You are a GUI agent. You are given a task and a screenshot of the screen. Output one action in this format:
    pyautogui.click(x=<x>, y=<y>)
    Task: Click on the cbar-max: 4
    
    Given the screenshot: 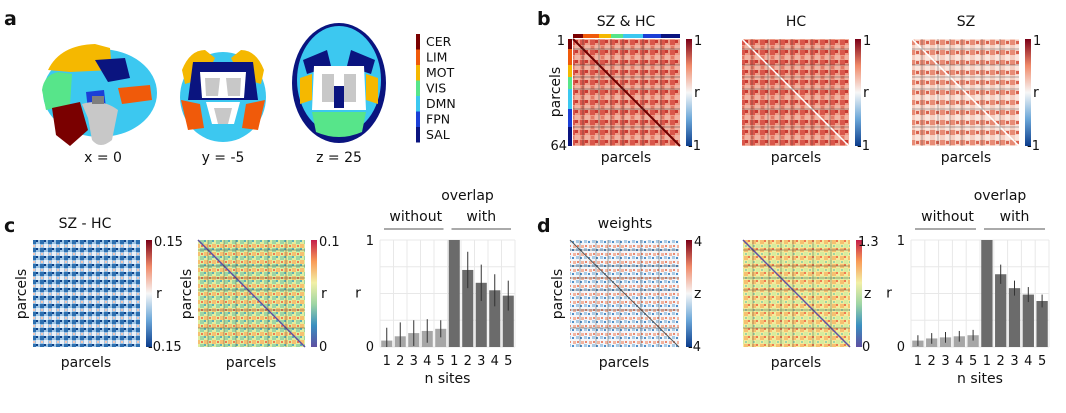 What is the action you would take?
    pyautogui.click(x=698, y=242)
    